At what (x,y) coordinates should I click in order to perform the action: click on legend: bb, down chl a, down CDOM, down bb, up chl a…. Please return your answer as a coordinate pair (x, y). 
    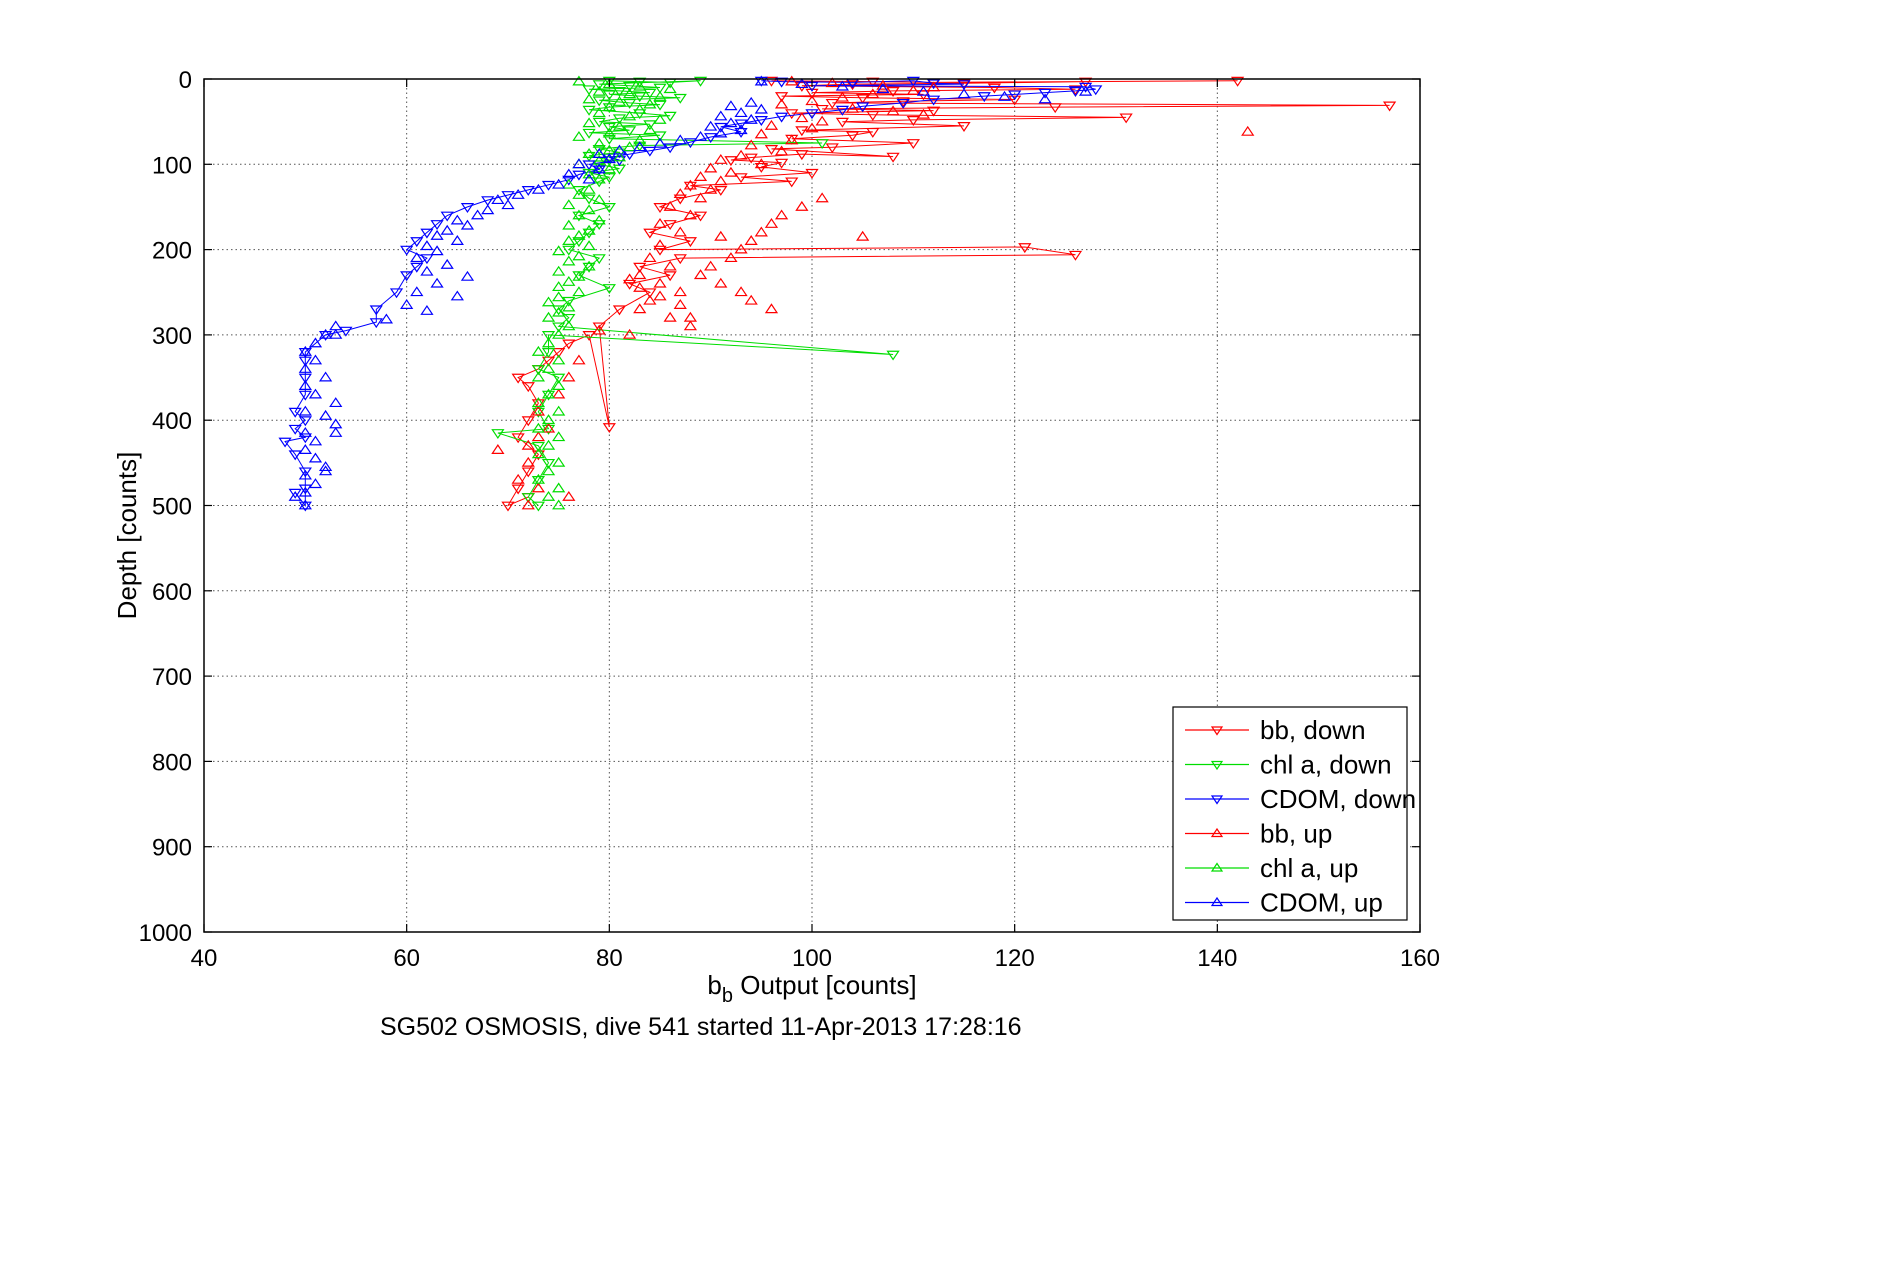
    Looking at the image, I should click on (1294, 813).